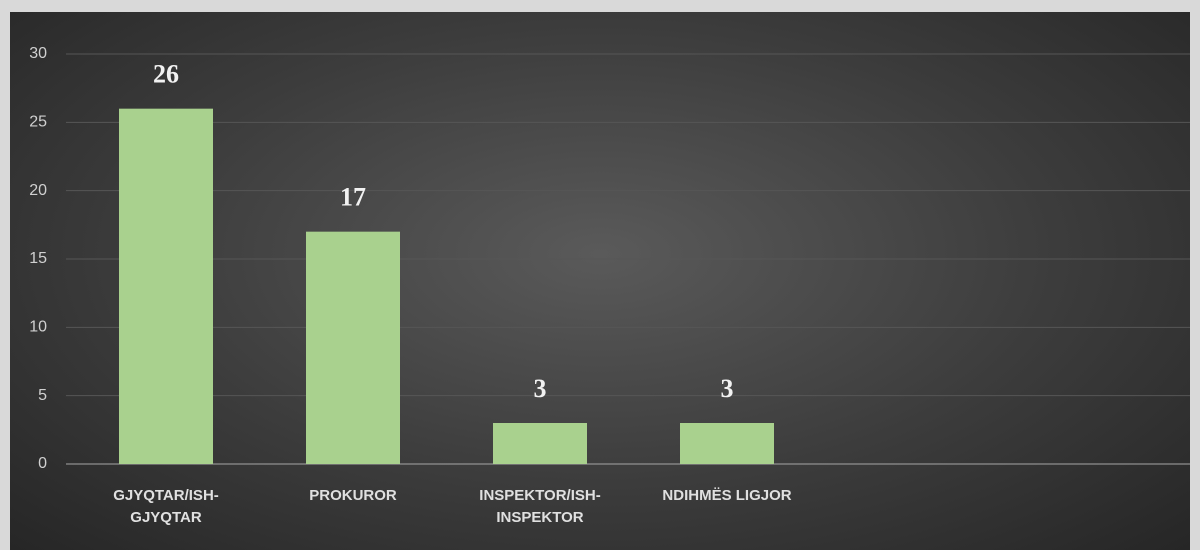 The width and height of the screenshot is (1200, 550). Describe the element at coordinates (42, 395) in the screenshot. I see `y-tick-label: 5` at that location.